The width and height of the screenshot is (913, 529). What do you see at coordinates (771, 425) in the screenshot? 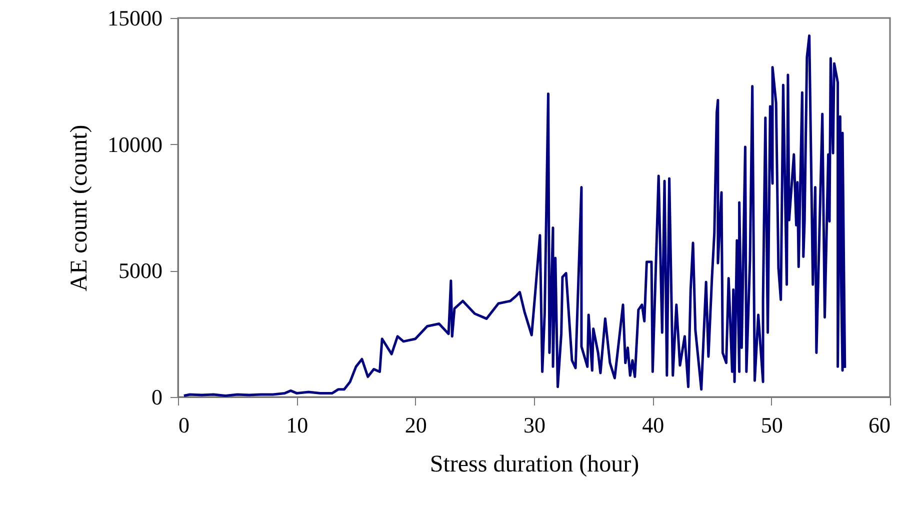
I see `x-tick-label: 50` at bounding box center [771, 425].